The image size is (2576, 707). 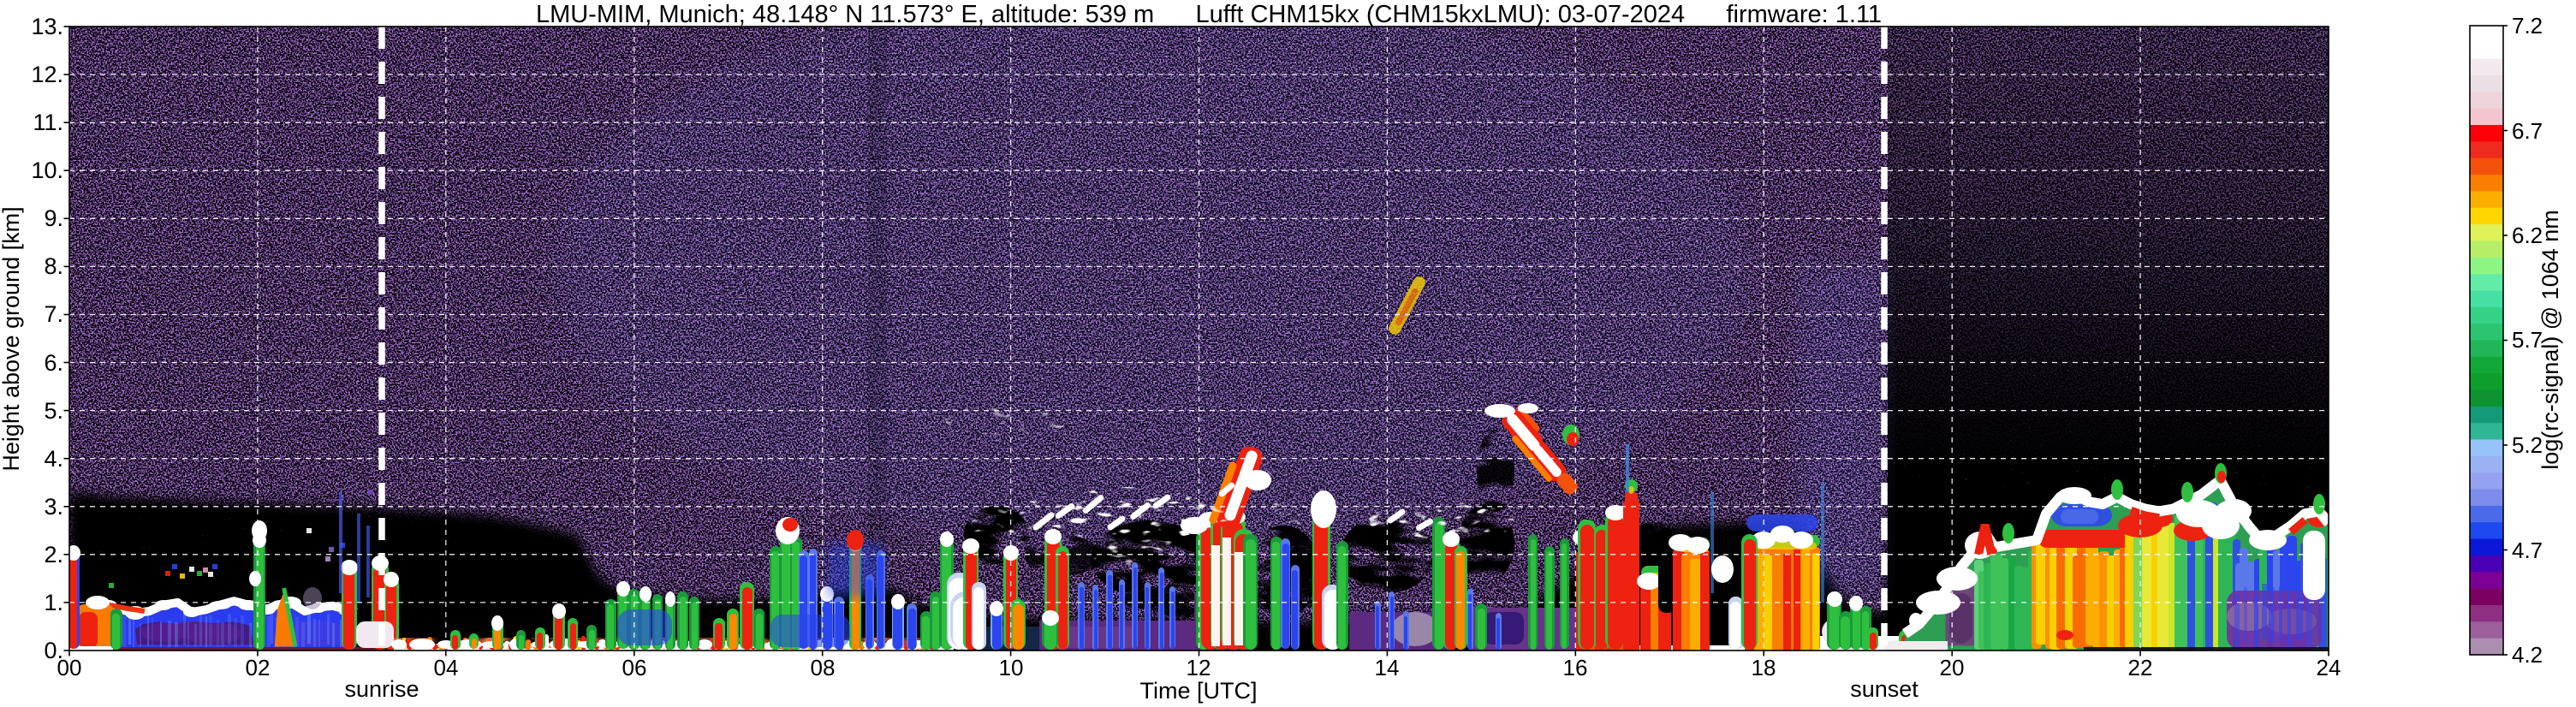 What do you see at coordinates (2527, 655) in the screenshot?
I see `svg-text: 4.2` at bounding box center [2527, 655].